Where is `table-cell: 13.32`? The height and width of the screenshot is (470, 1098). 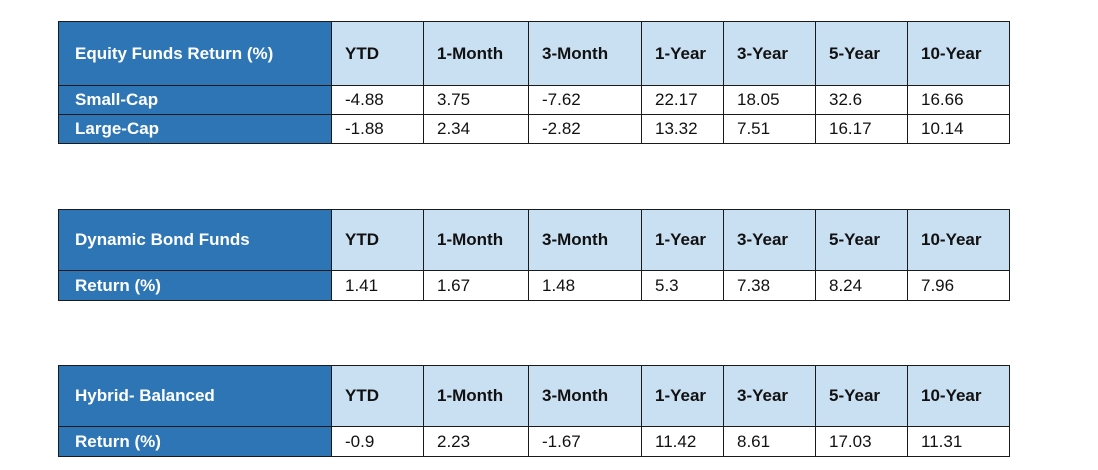 table-cell: 13.32 is located at coordinates (682, 129).